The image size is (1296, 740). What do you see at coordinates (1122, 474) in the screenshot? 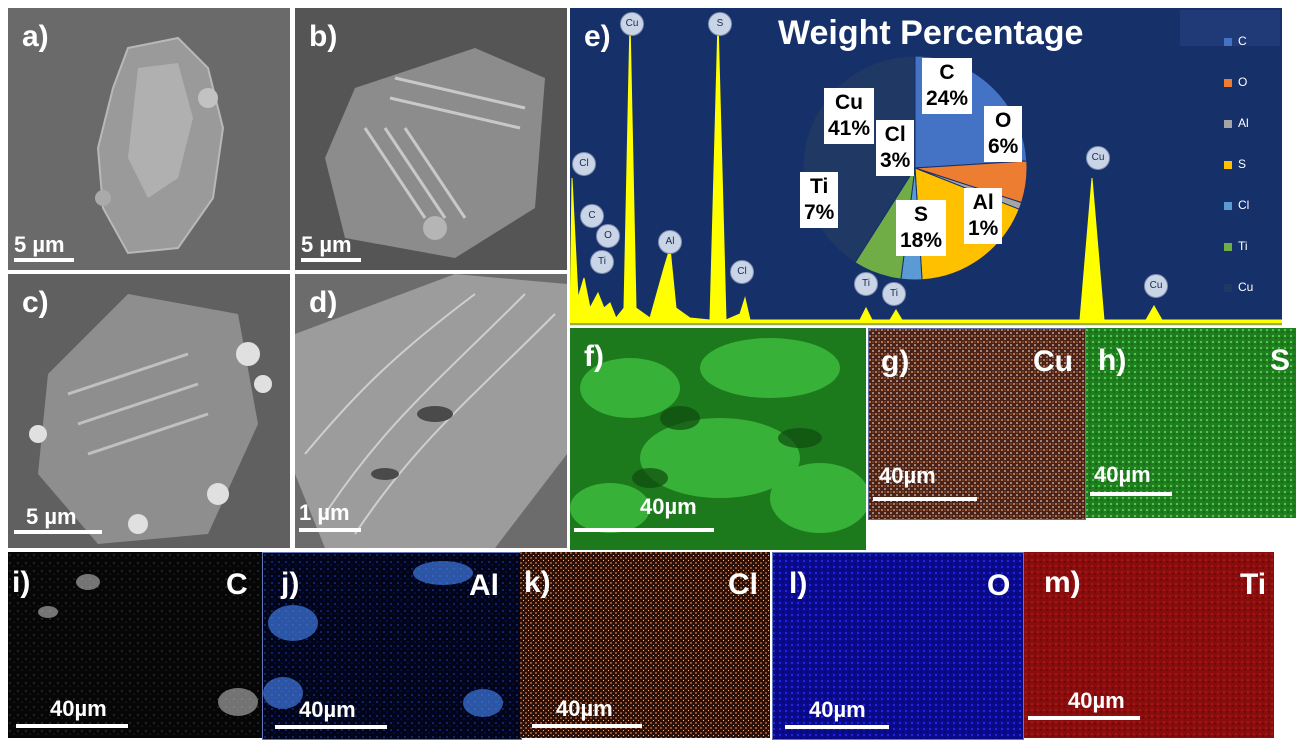
I see `scale-text-h: 40µm` at bounding box center [1122, 474].